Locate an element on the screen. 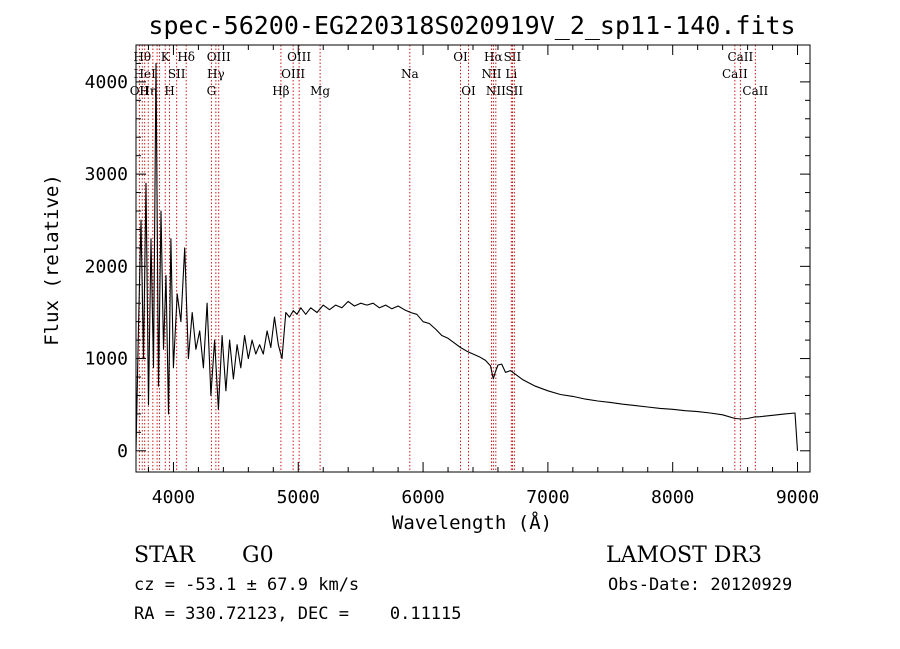 The width and height of the screenshot is (900, 649). x-tick-label: 6000 is located at coordinates (422, 497).